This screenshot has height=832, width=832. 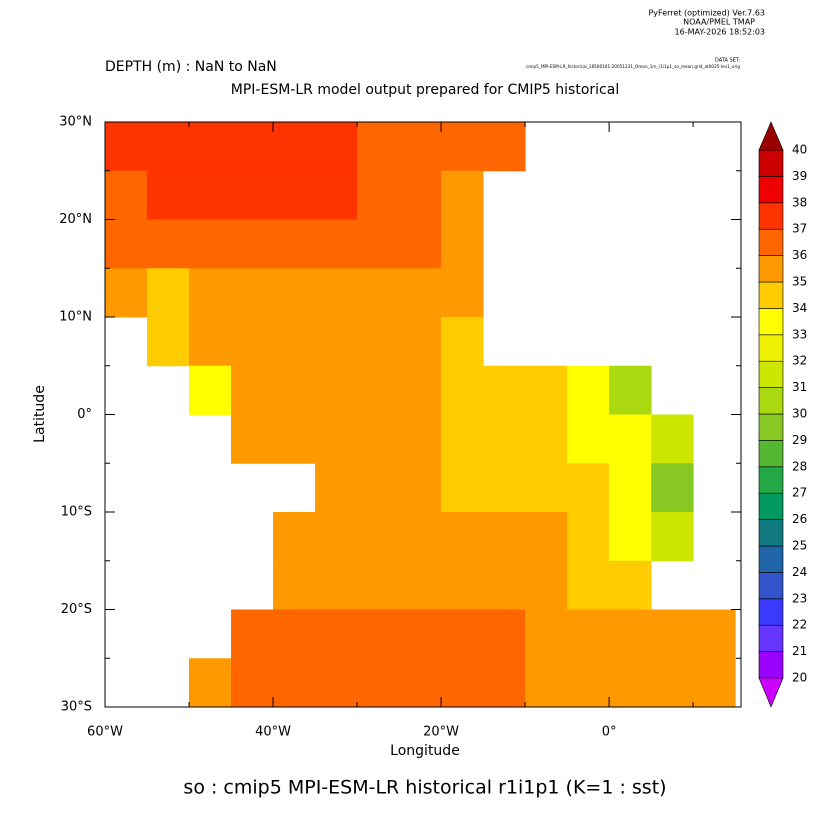 What do you see at coordinates (799, 598) in the screenshot?
I see `colorbar-label: 23` at bounding box center [799, 598].